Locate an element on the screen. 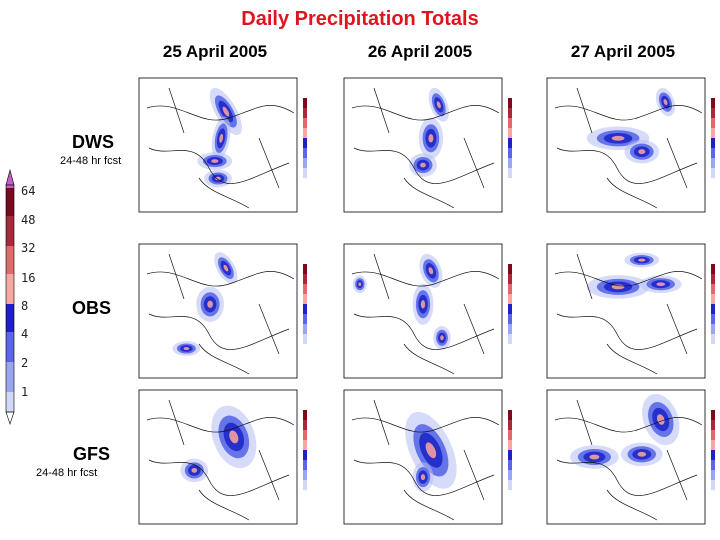 The height and width of the screenshot is (540, 720). scale-label-16: 16 is located at coordinates (28, 278).